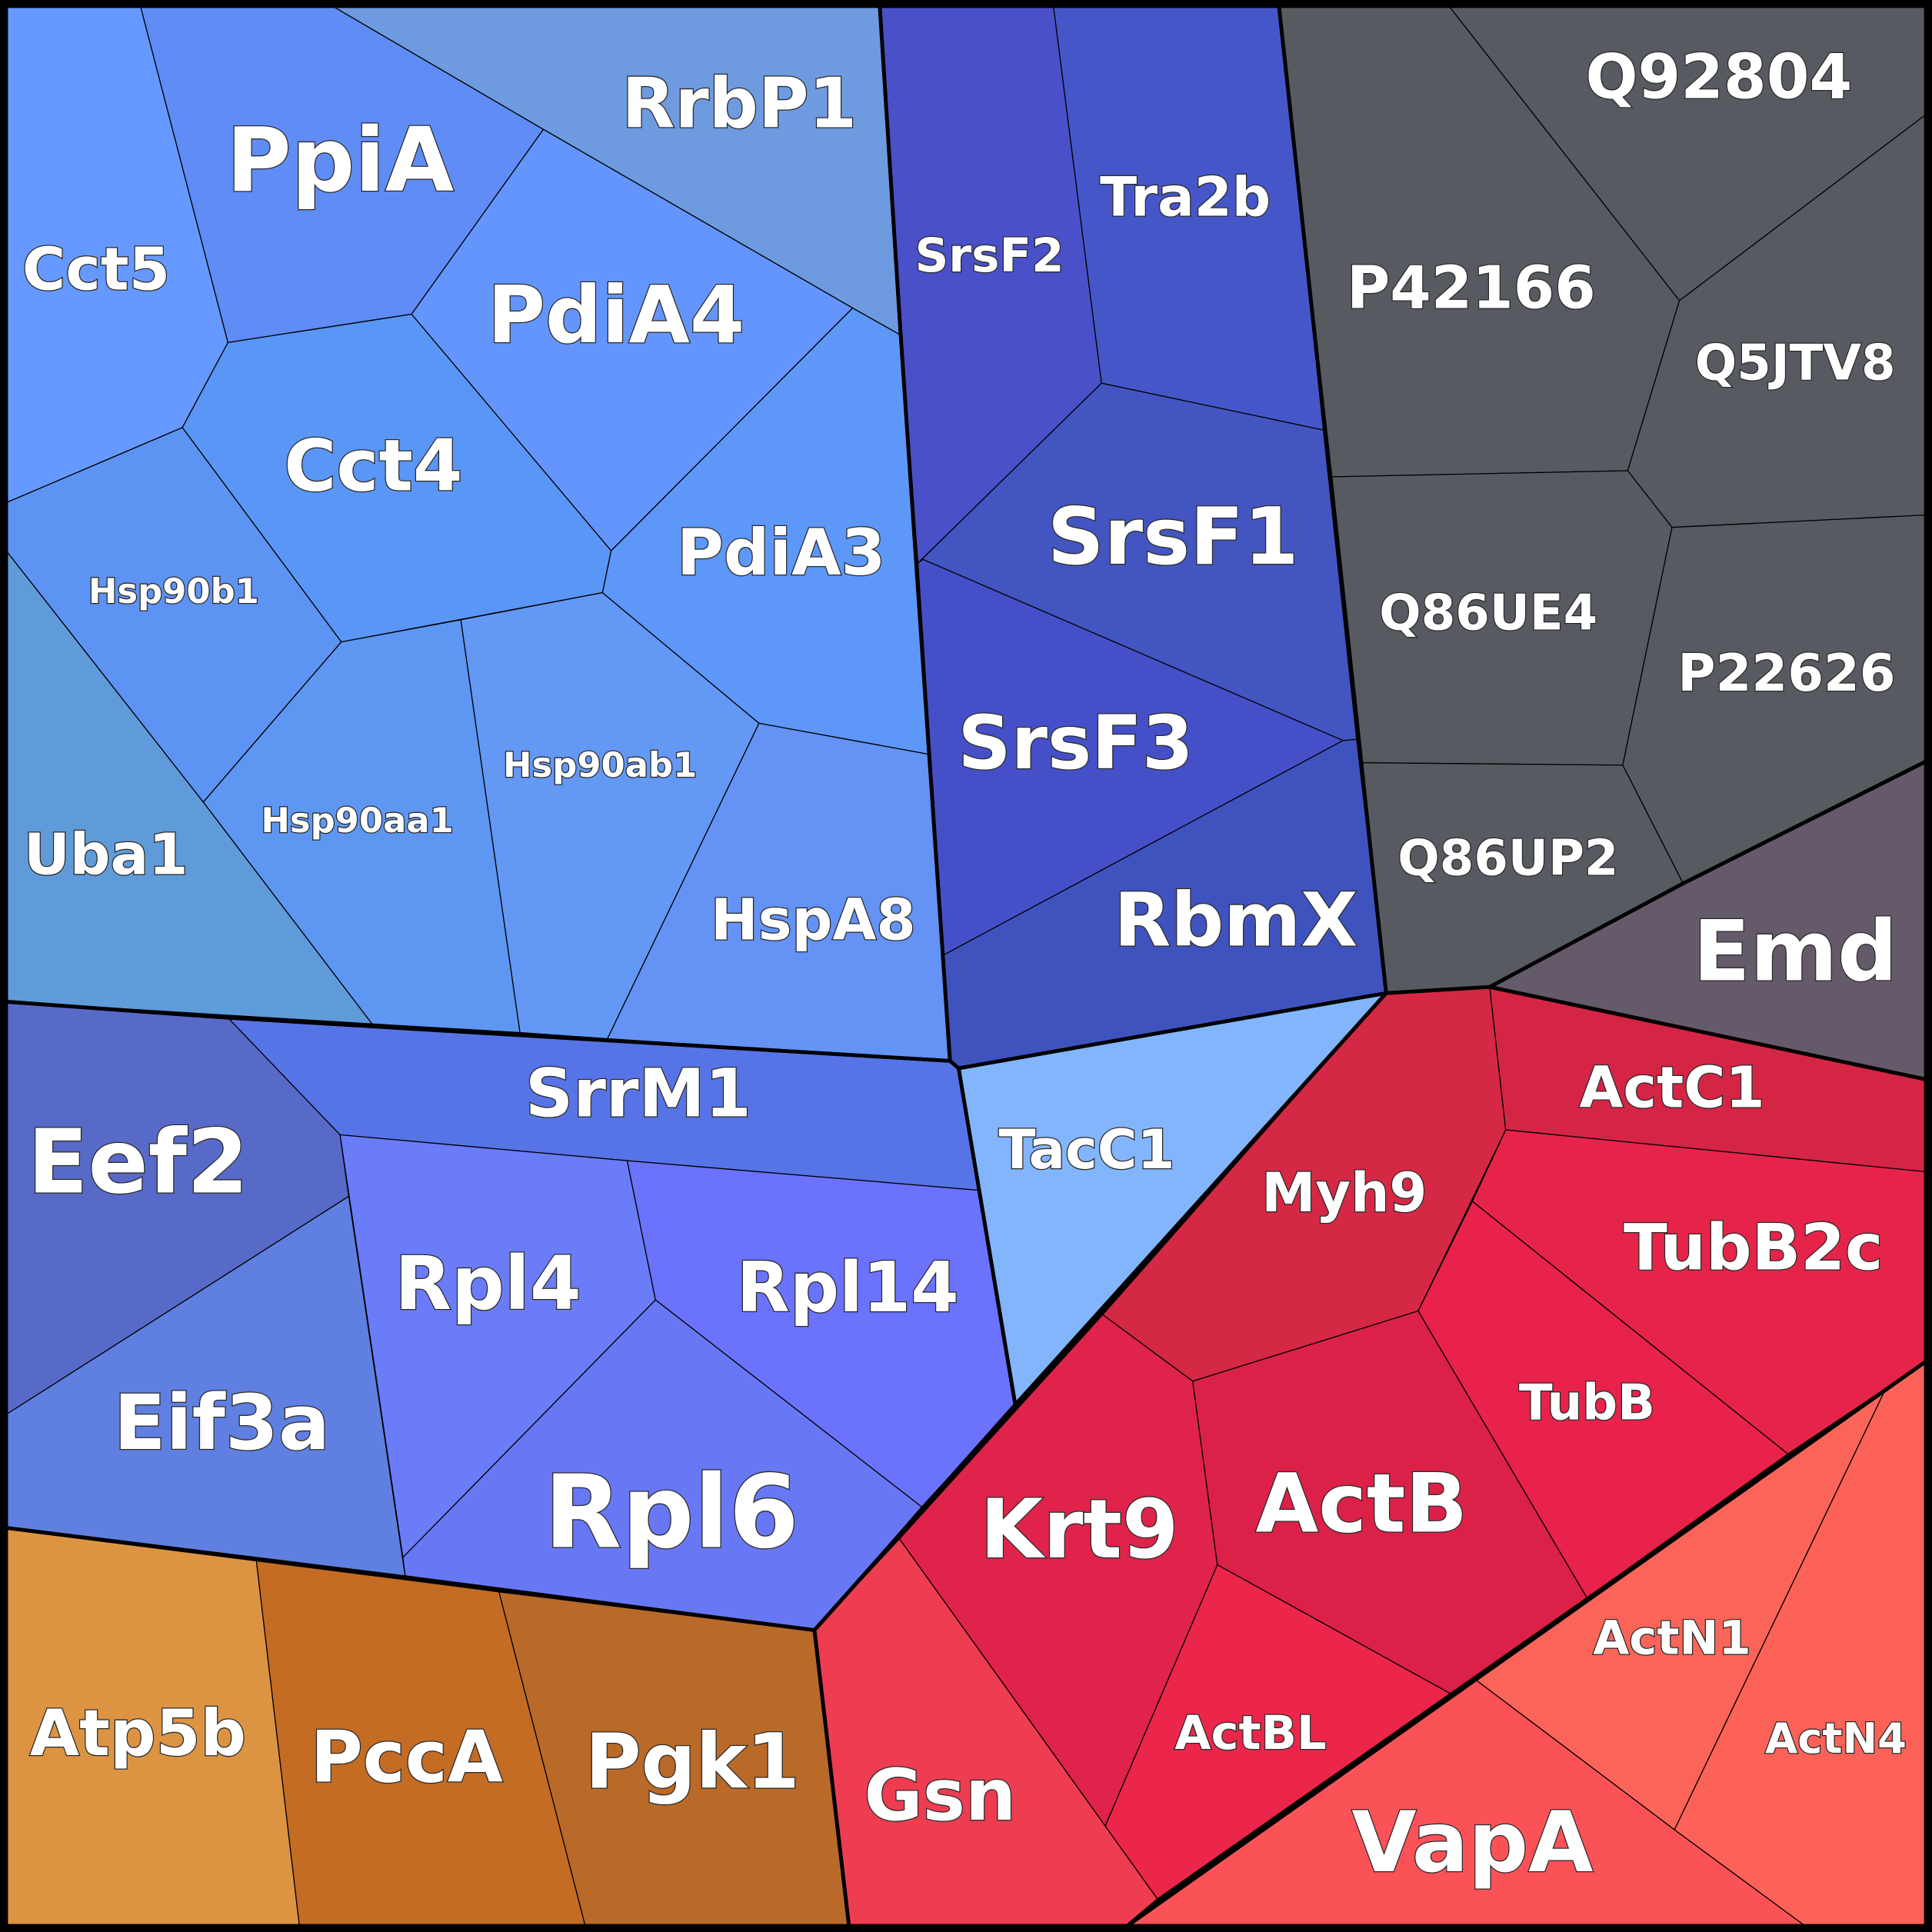 Image resolution: width=1932 pixels, height=1932 pixels. I want to click on cell-label: Q86UP2, so click(1507, 858).